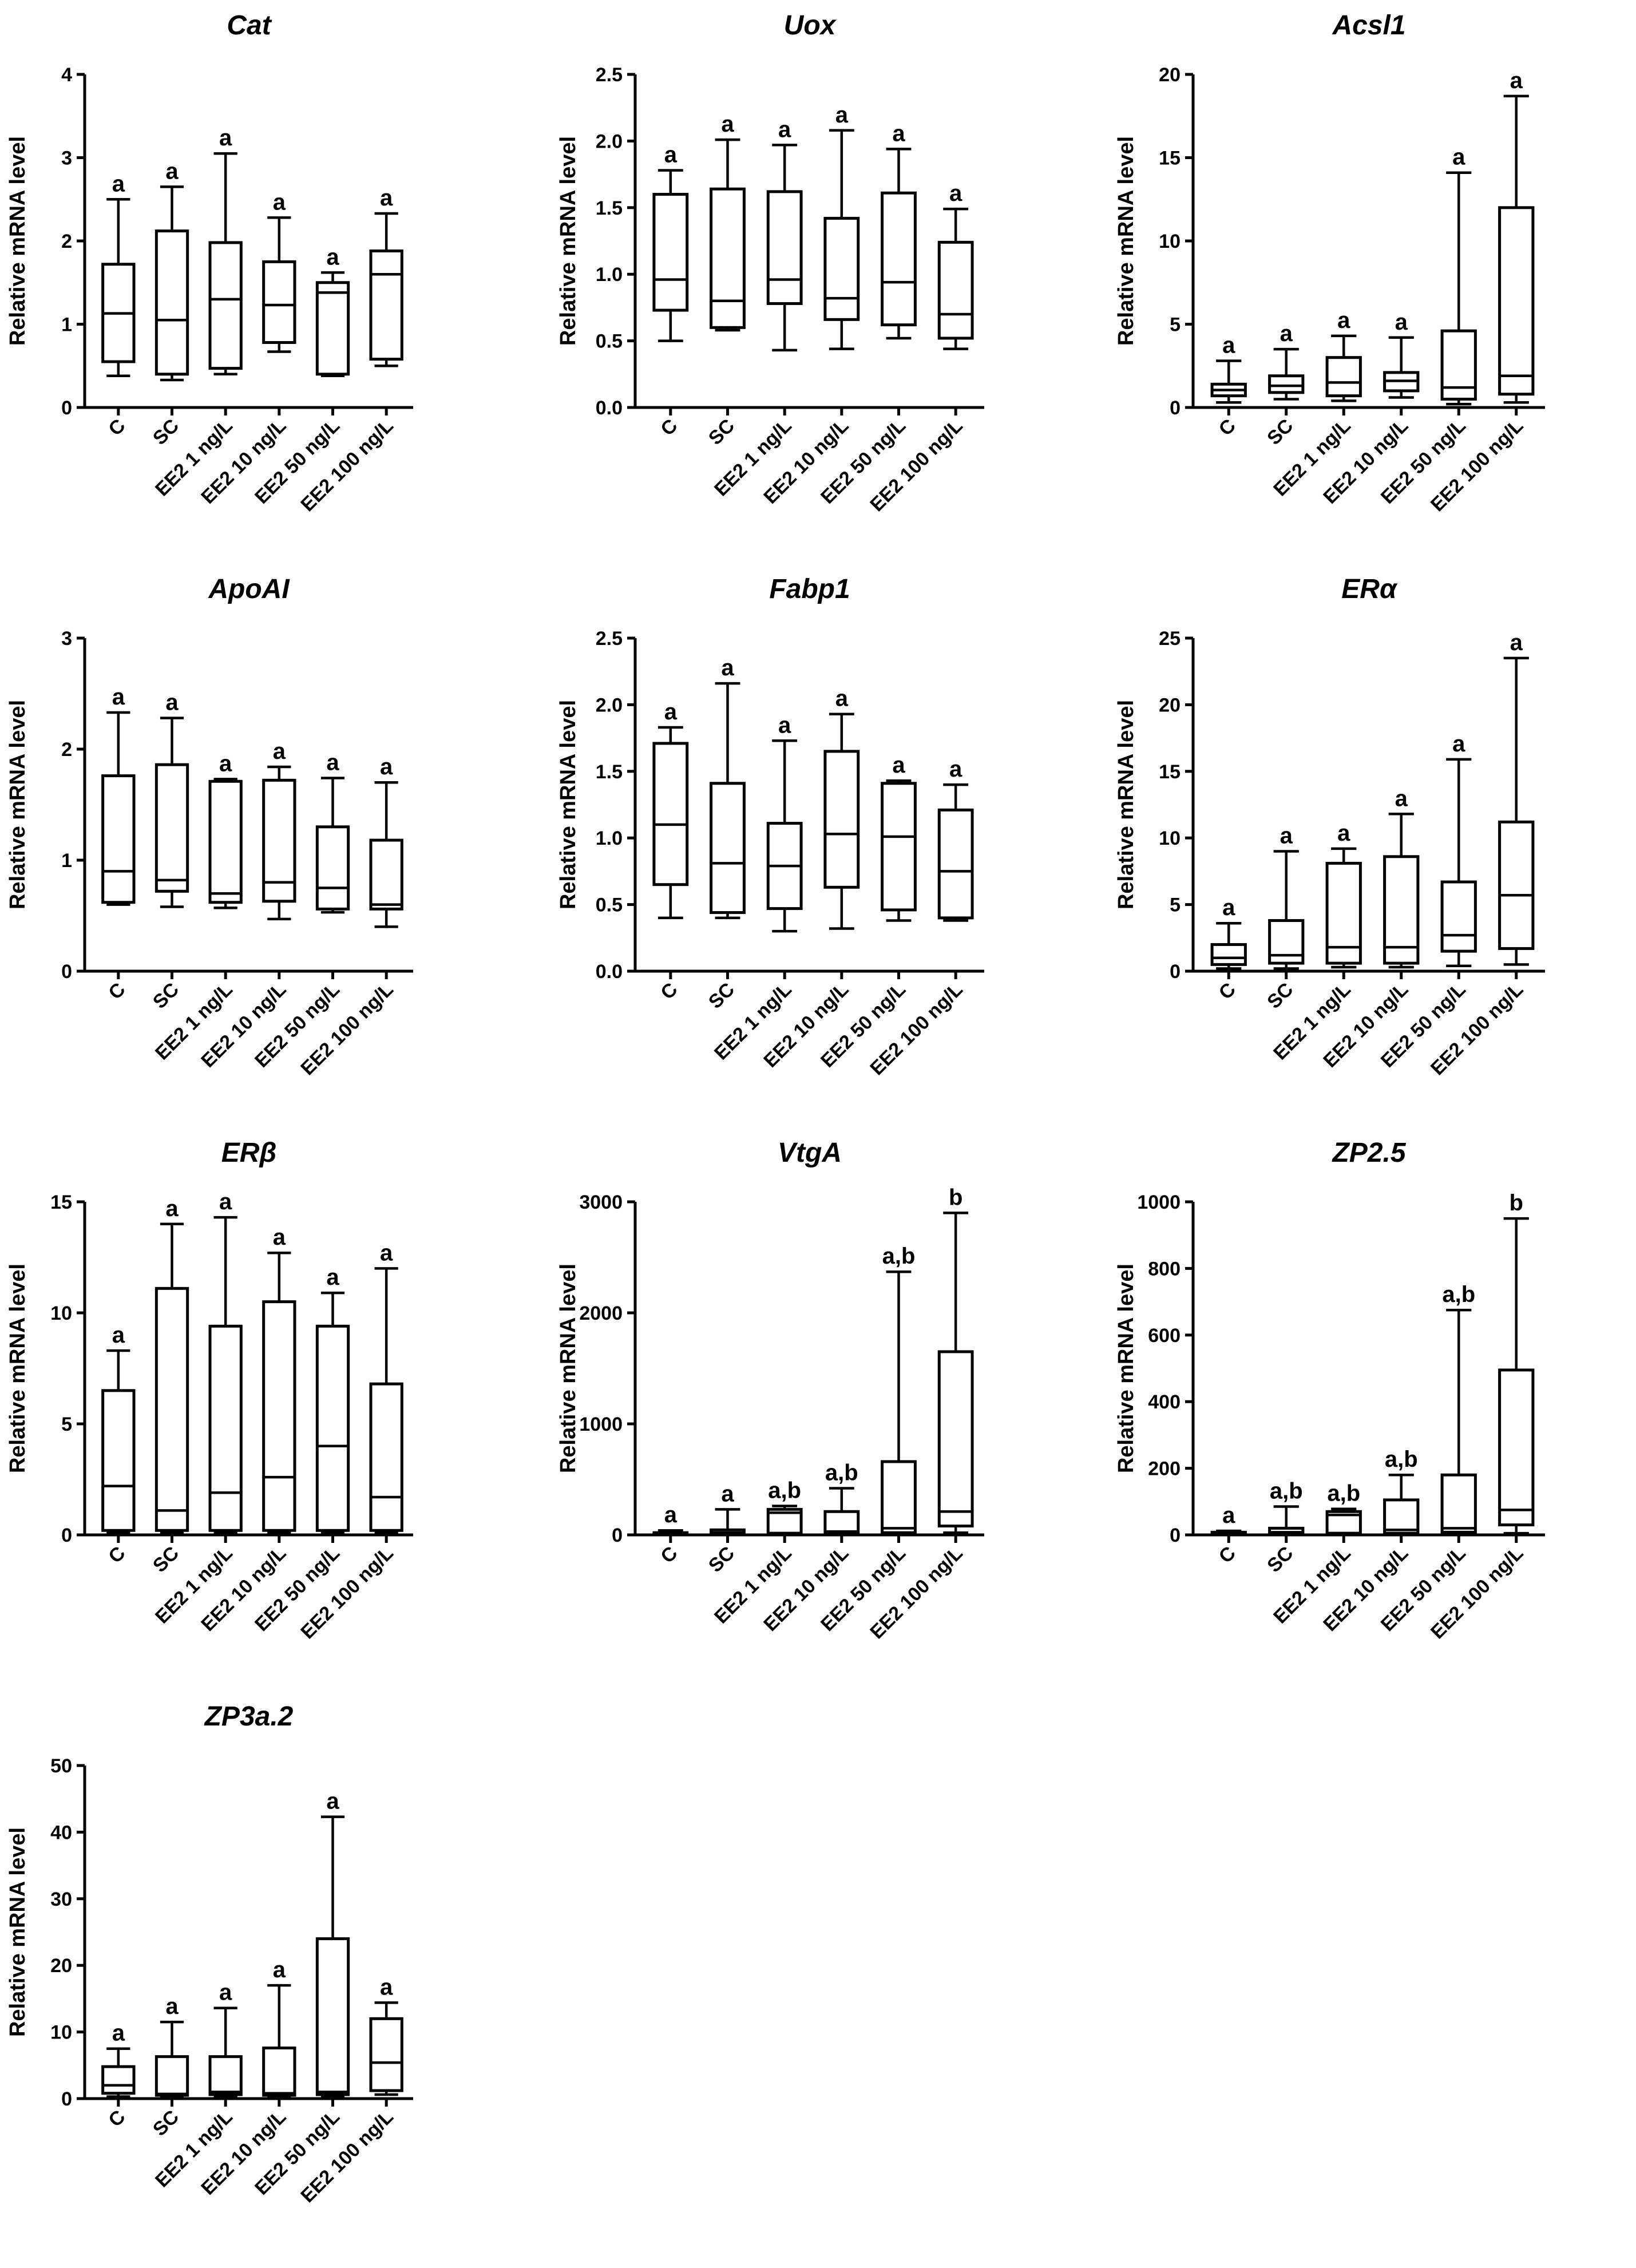  Describe the element at coordinates (61, 1766) in the screenshot. I see `y-tick-label: 50` at that location.